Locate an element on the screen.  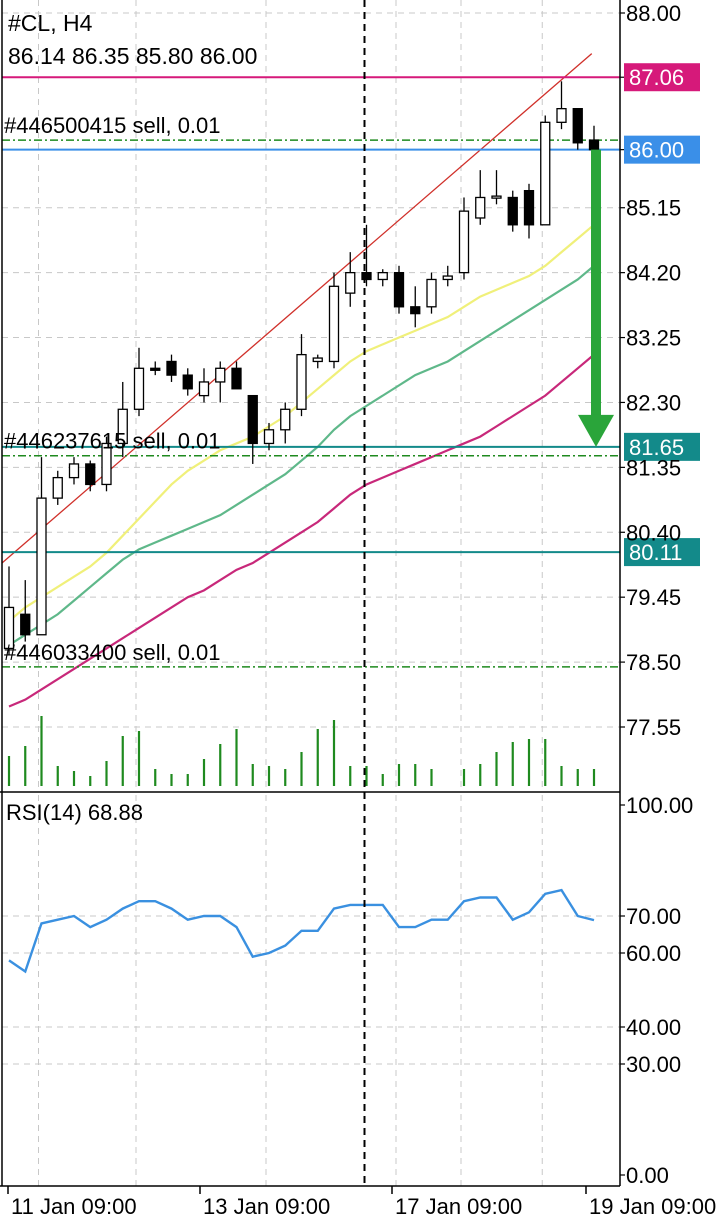
price-axis-label: 82.30 is located at coordinates (653, 402).